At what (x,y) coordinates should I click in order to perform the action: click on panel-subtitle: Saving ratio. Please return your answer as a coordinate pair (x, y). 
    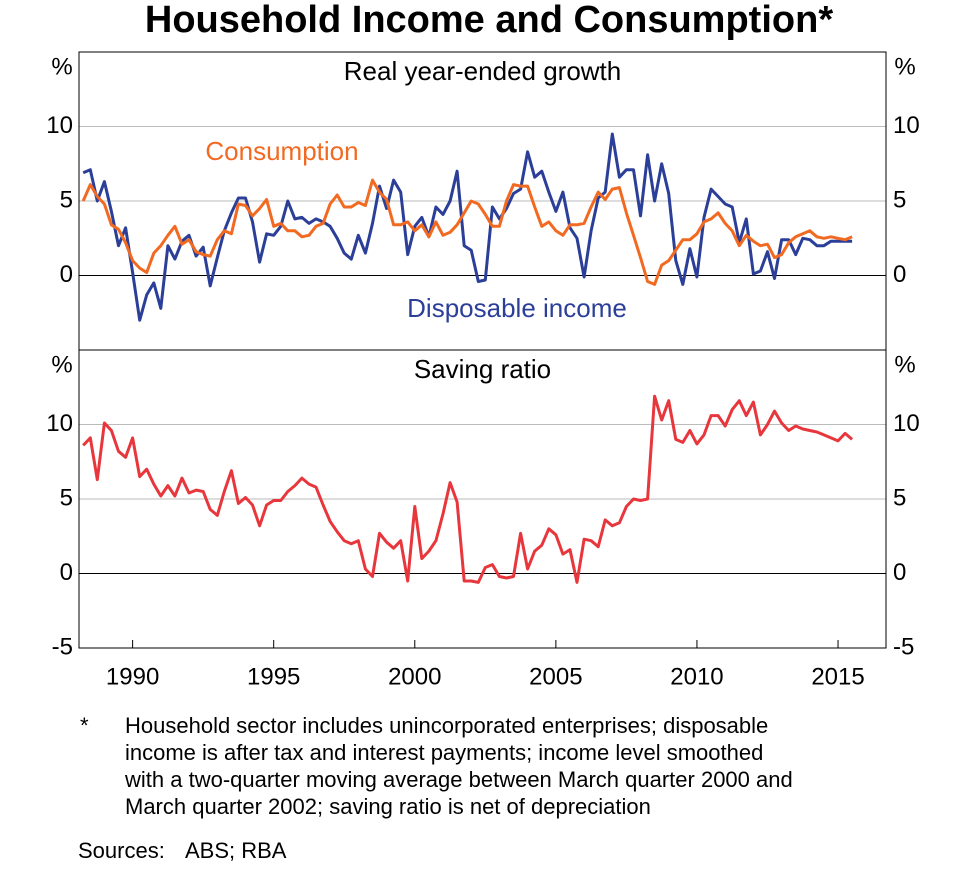
    Looking at the image, I should click on (482, 369).